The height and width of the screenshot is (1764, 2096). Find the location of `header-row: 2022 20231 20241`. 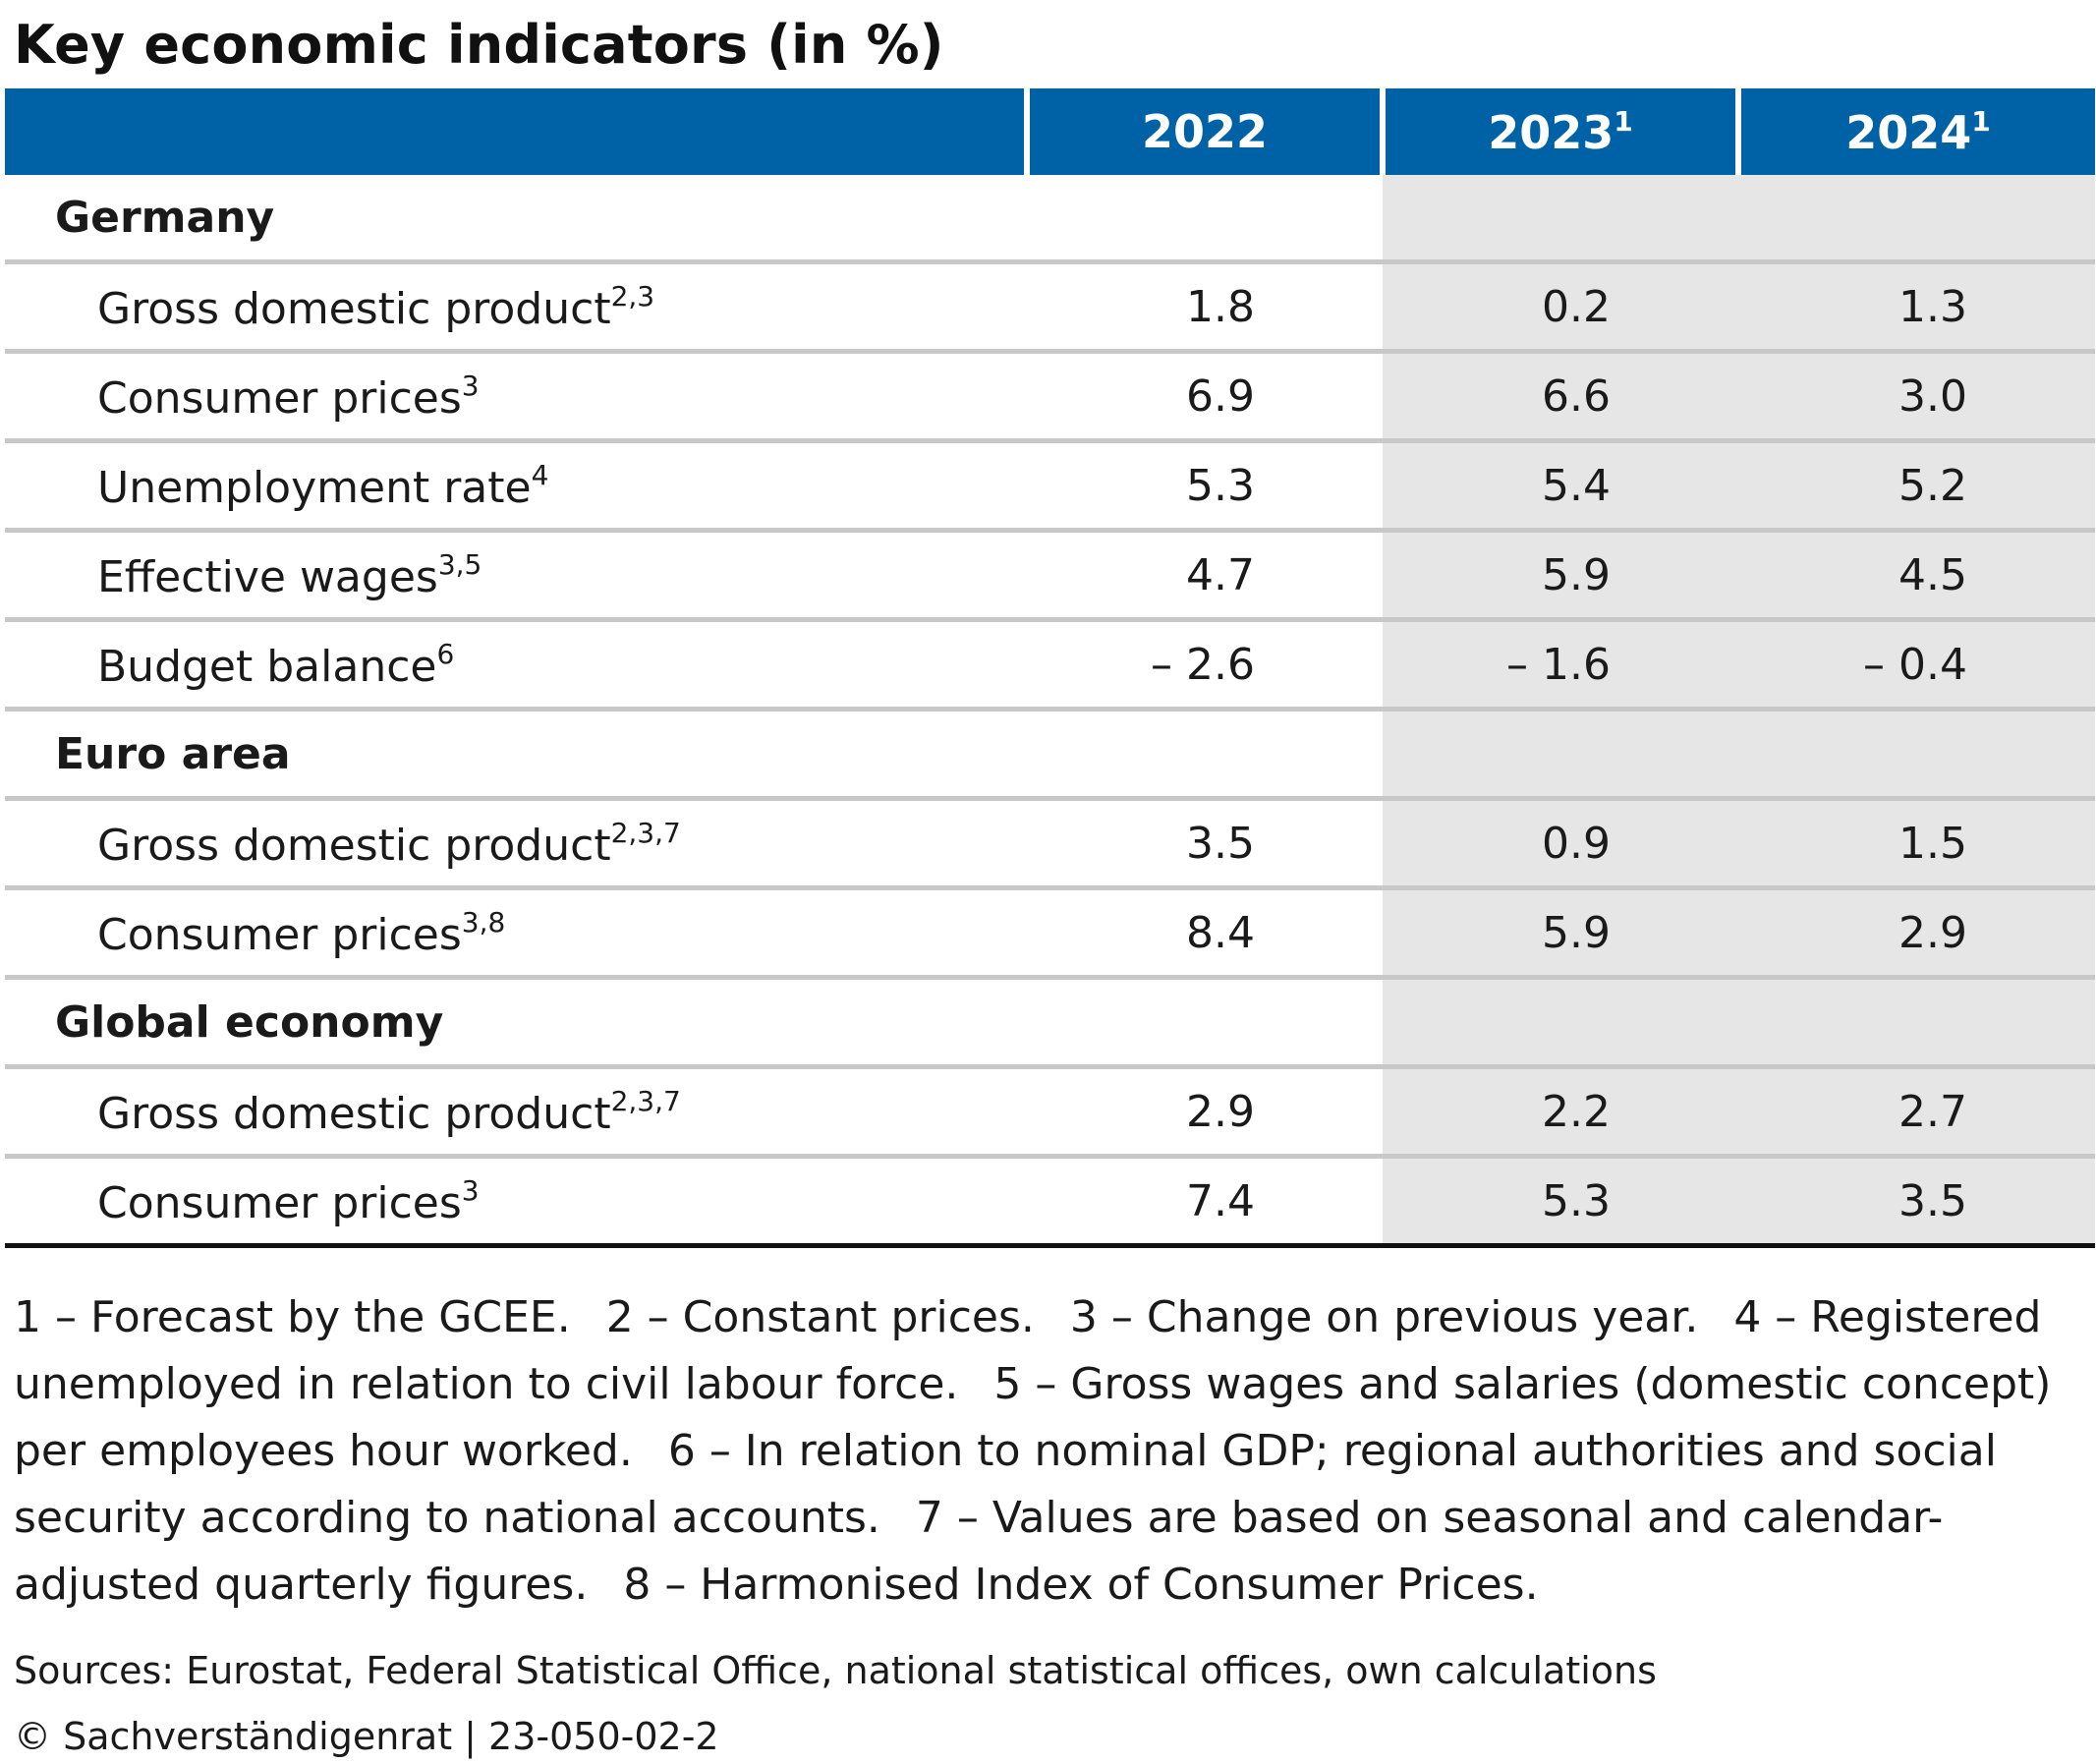

header-row: 2022 20231 20241 is located at coordinates (1050, 131).